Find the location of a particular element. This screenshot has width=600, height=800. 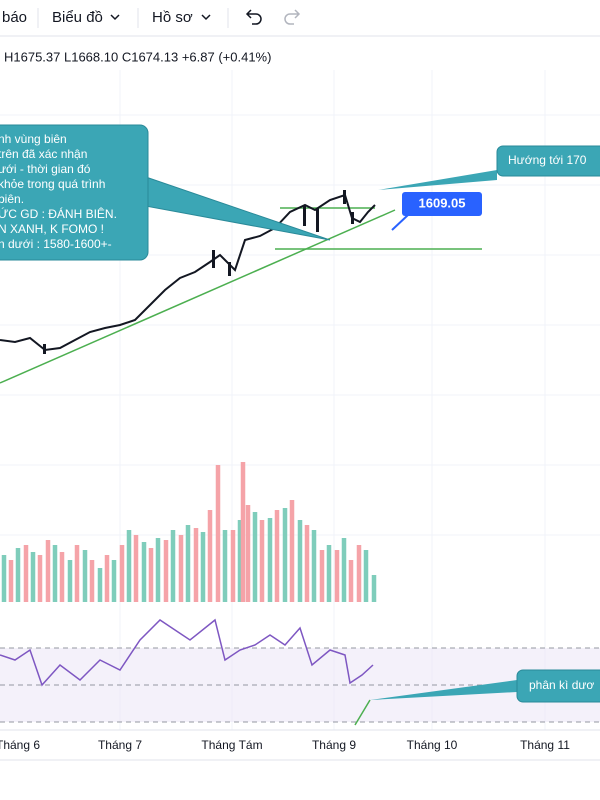

callout-line: n dưới : 1580-1600+- is located at coordinates (56, 244).